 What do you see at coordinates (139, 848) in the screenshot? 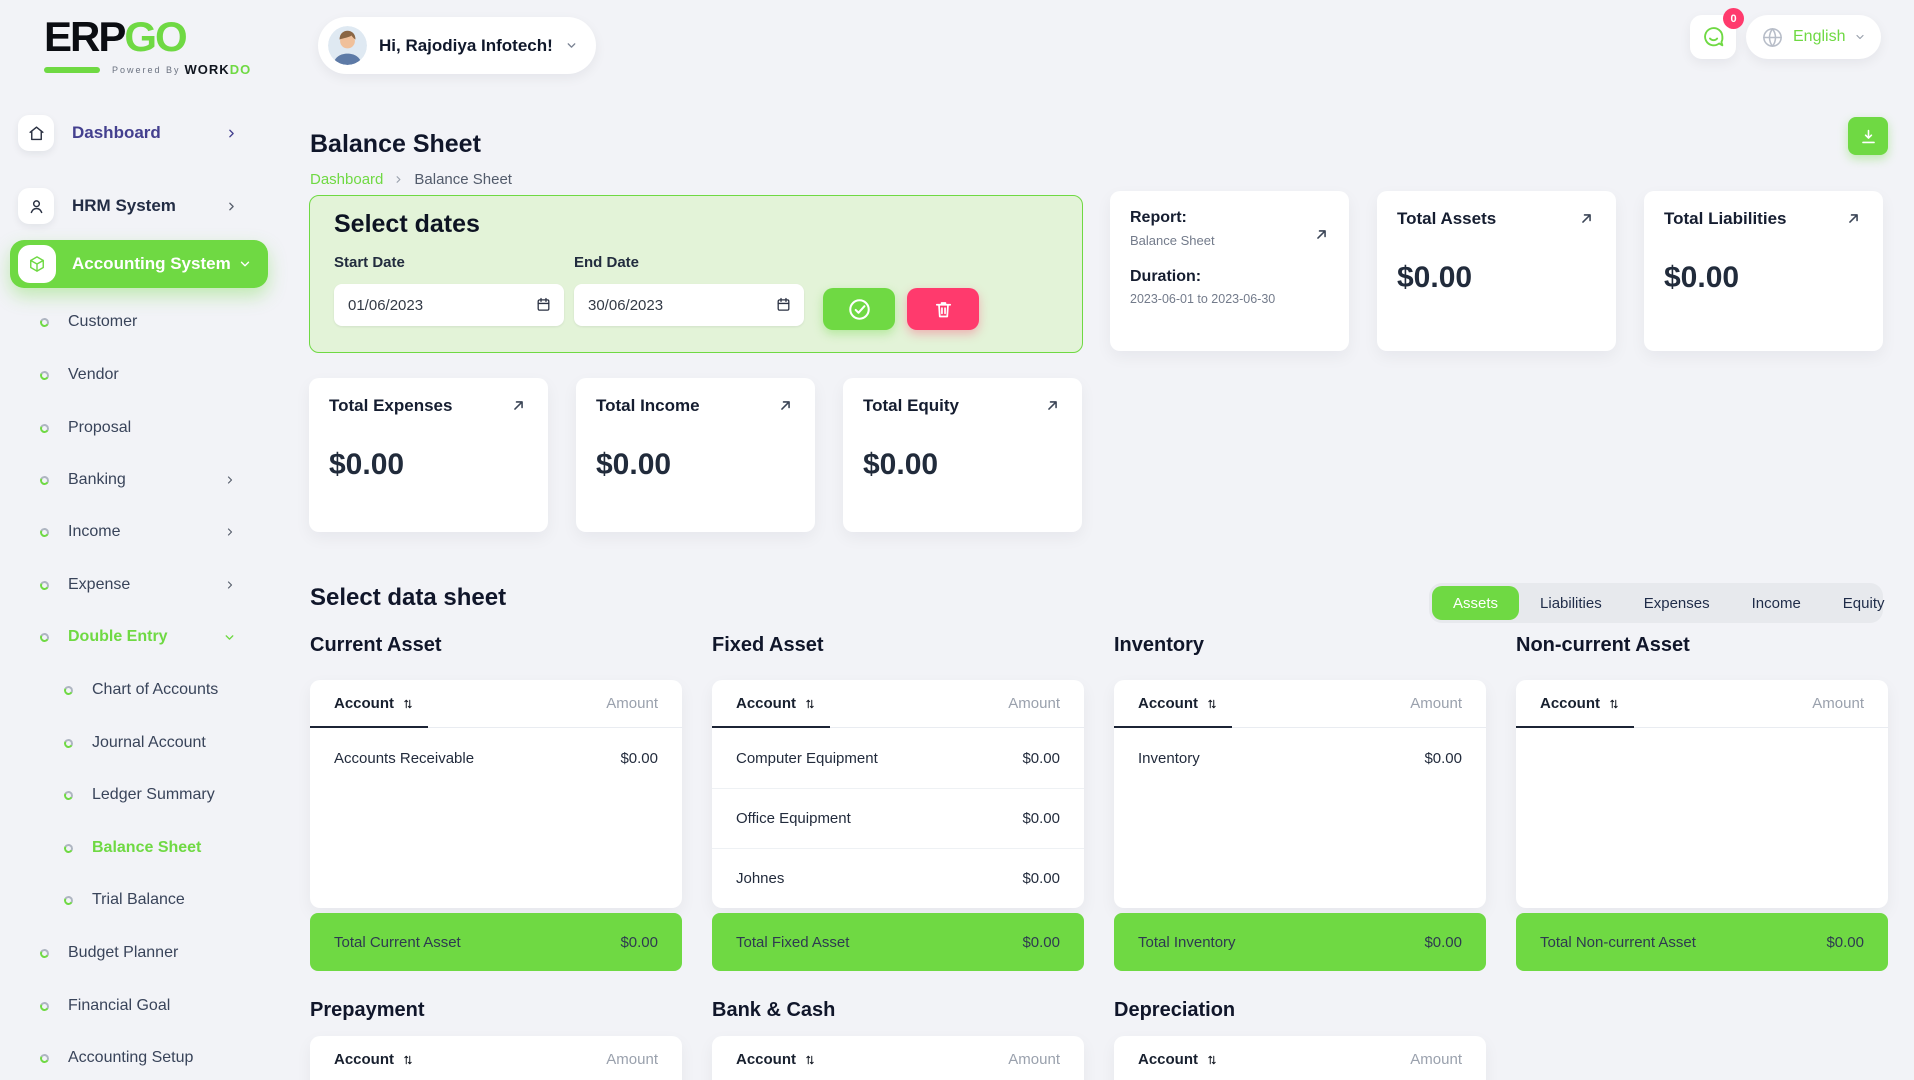
I see `sidebar-item-balance-sheet: Balance Sheet` at bounding box center [139, 848].